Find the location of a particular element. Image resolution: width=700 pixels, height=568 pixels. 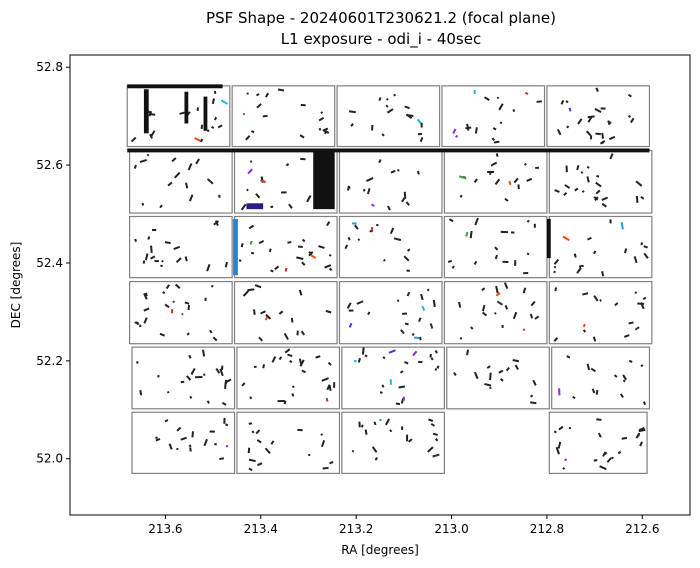

x-tick-label: 213.4 is located at coordinates (261, 529).